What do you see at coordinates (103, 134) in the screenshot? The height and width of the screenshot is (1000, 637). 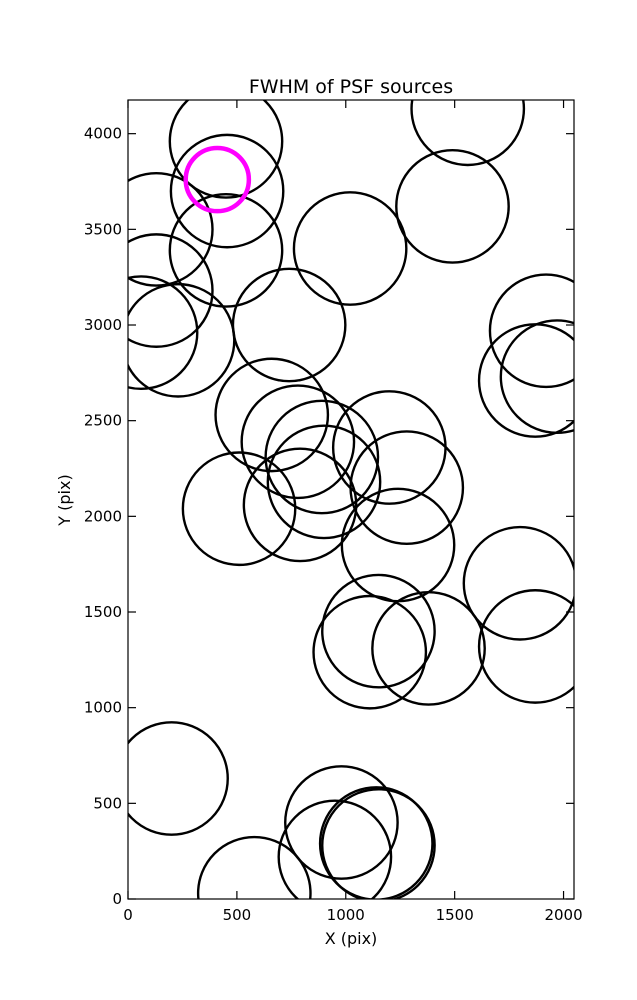 I see `y-tick-label-4000: 4000` at bounding box center [103, 134].